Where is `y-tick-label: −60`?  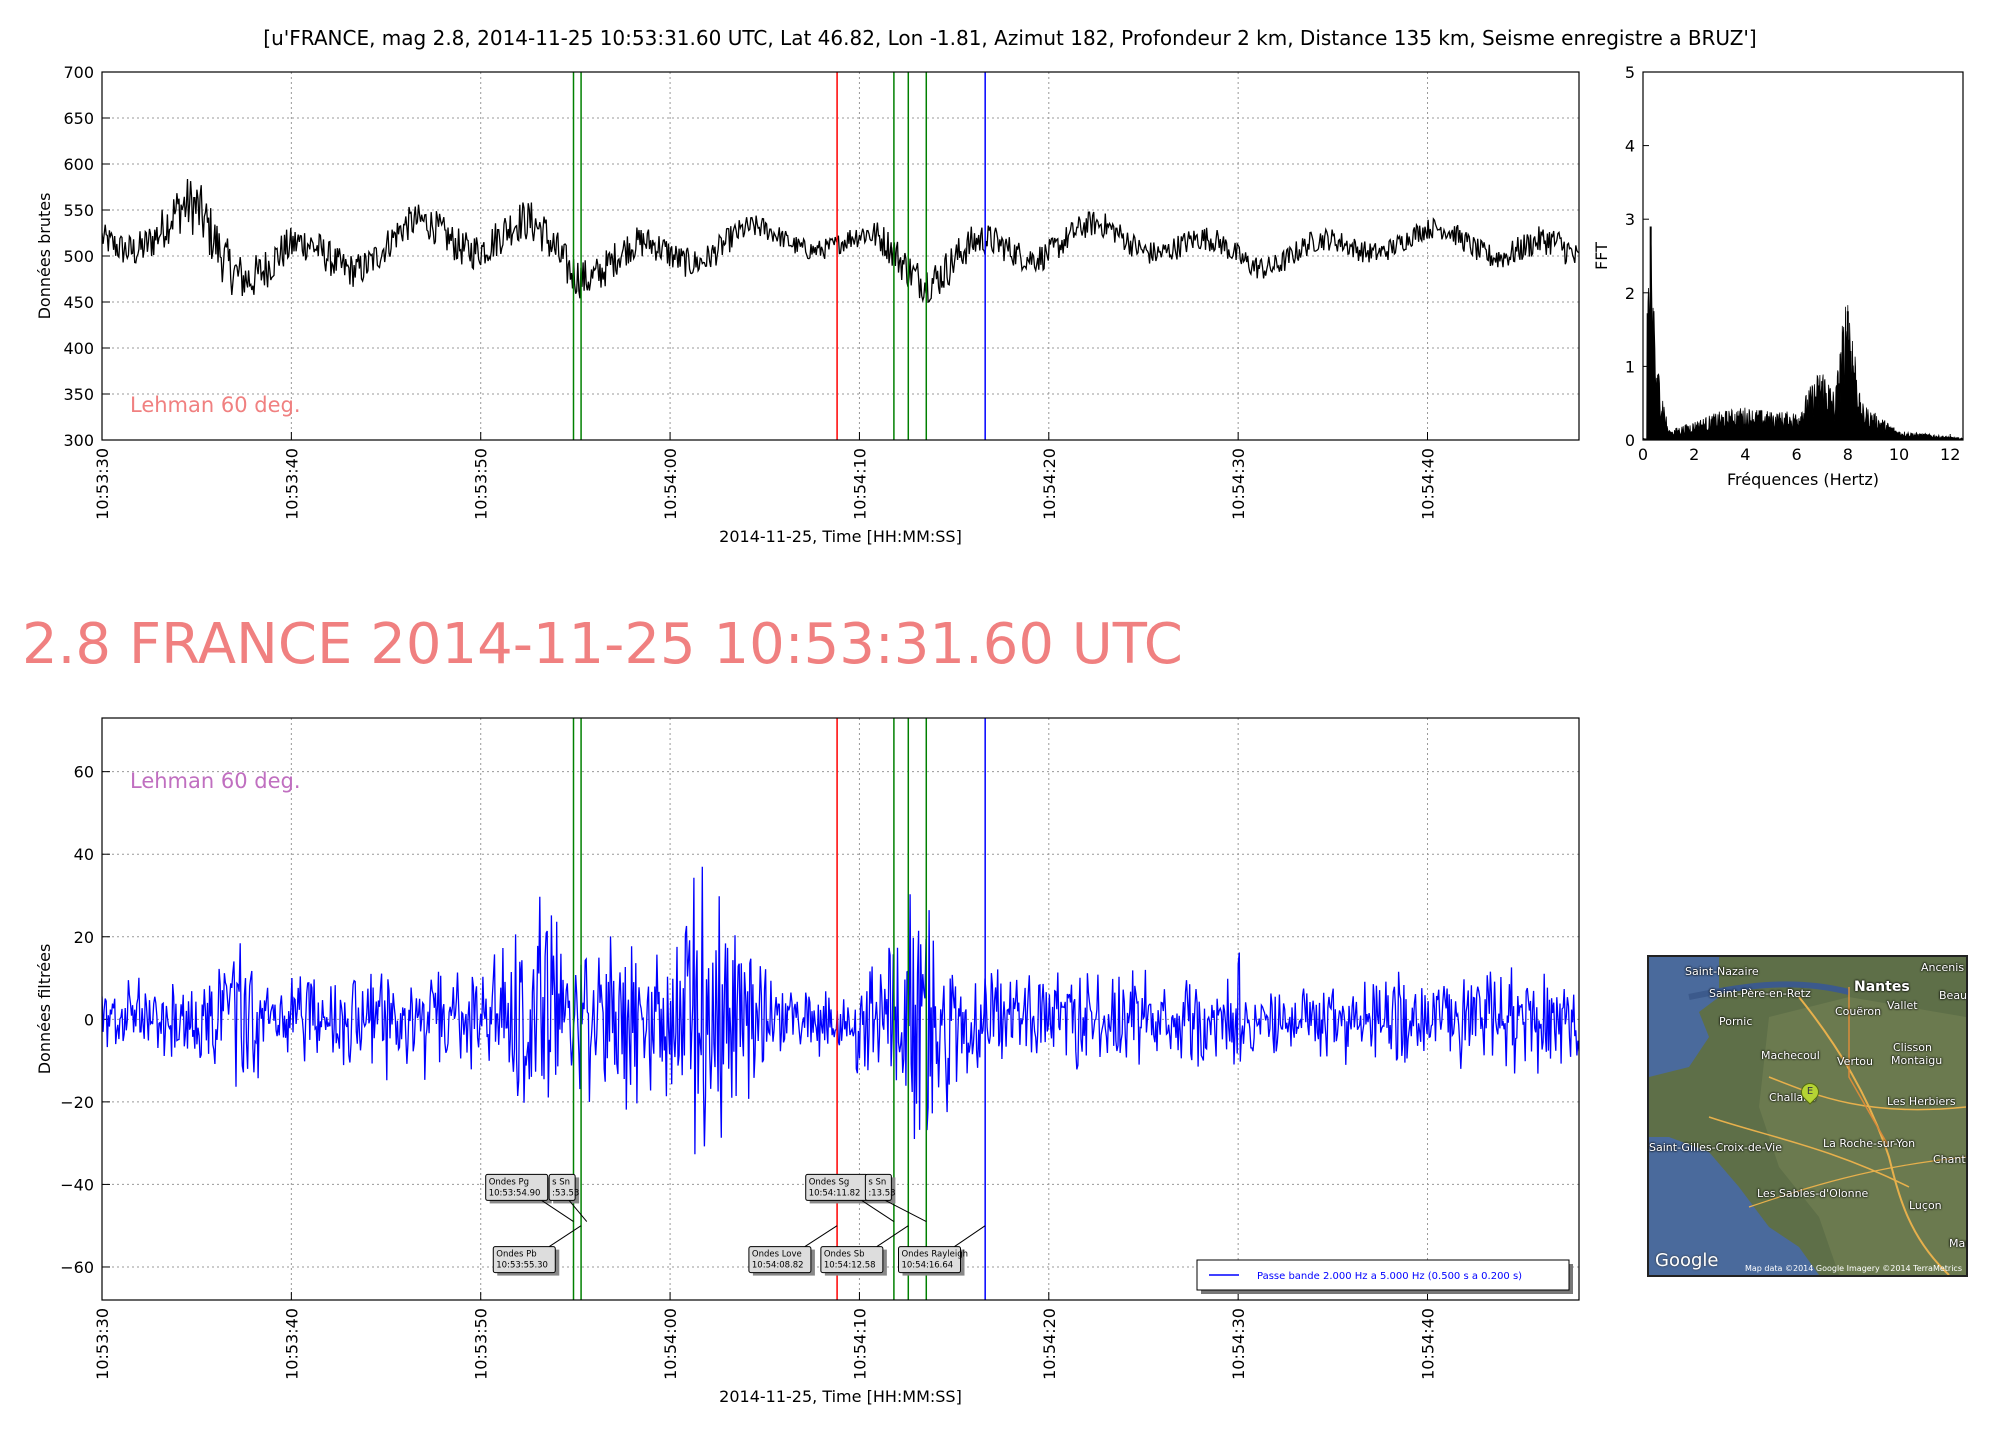
y-tick-label: −60 is located at coordinates (77, 1267).